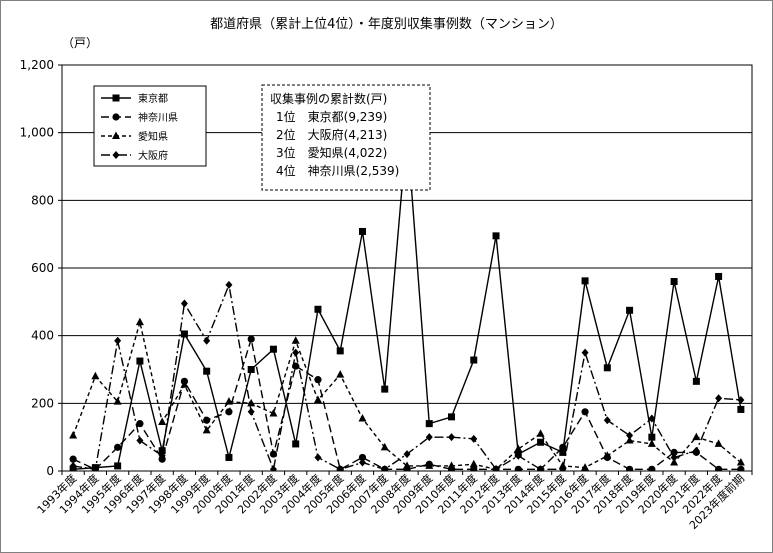 The width and height of the screenshot is (773, 553). I want to click on y-axis-unit-label: （戸）, so click(80, 43).